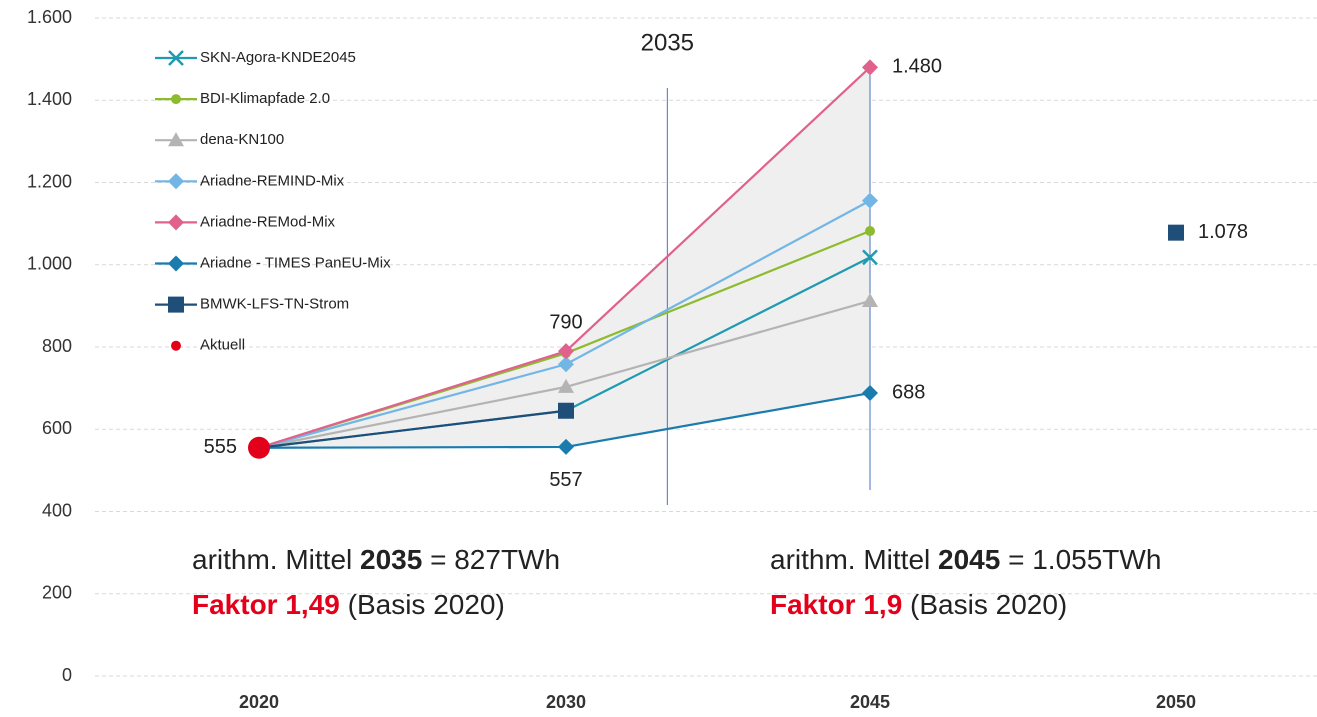 This screenshot has width=1317, height=717. I want to click on y-tick-label: 0, so click(67, 675).